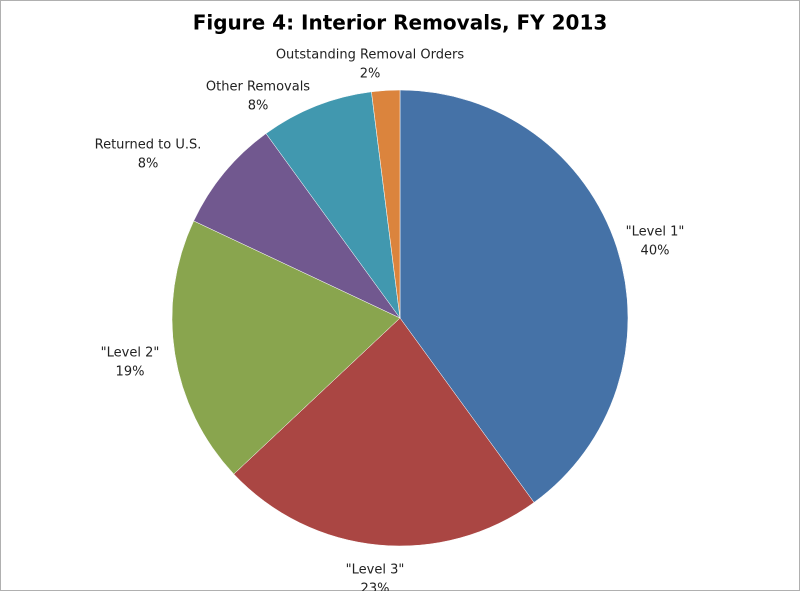 The image size is (800, 591). I want to click on chart-title: Figure 4: Interior Removals, FY 2013, so click(400, 23).